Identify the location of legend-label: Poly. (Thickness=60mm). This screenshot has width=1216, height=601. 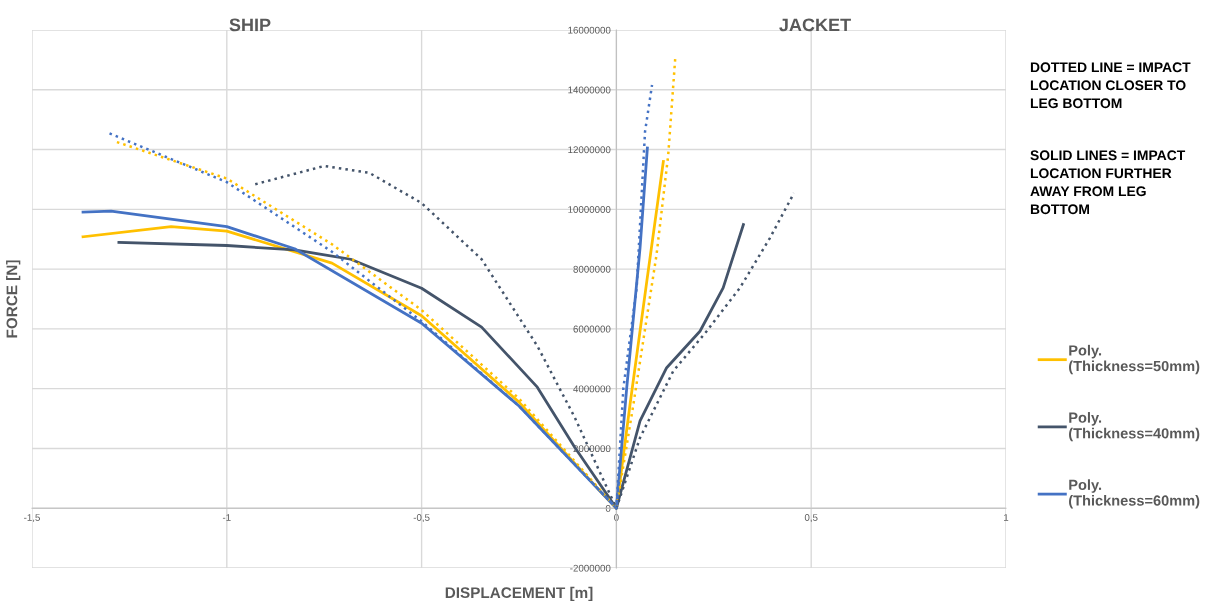
(1134, 494).